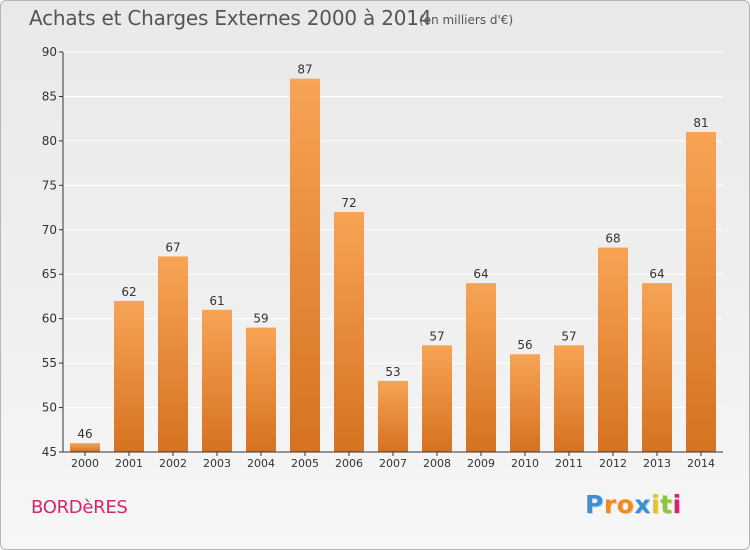 Image resolution: width=750 pixels, height=550 pixels. What do you see at coordinates (217, 463) in the screenshot?
I see `x-tick-label: 2003` at bounding box center [217, 463].